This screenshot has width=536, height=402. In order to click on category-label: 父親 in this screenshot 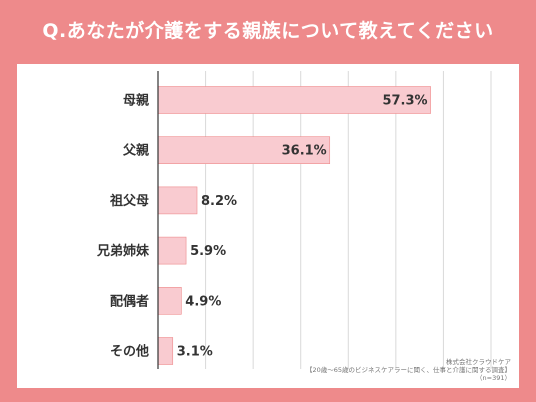, I will do `click(135, 151)`.